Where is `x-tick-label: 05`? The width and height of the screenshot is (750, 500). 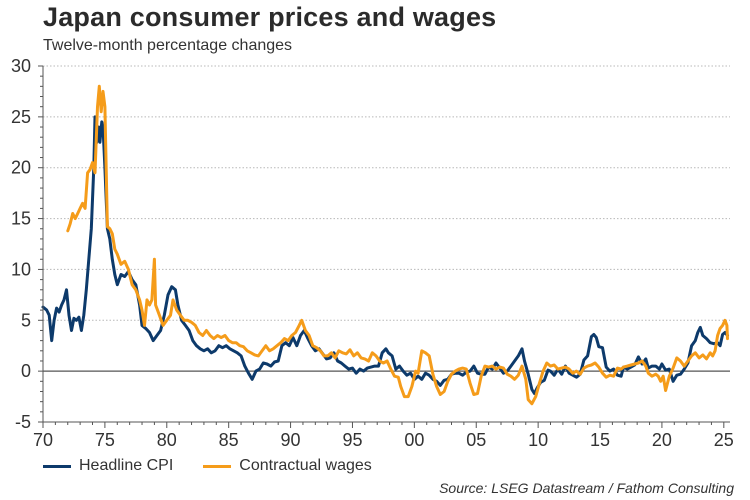 x-tick-label: 05 is located at coordinates (476, 440).